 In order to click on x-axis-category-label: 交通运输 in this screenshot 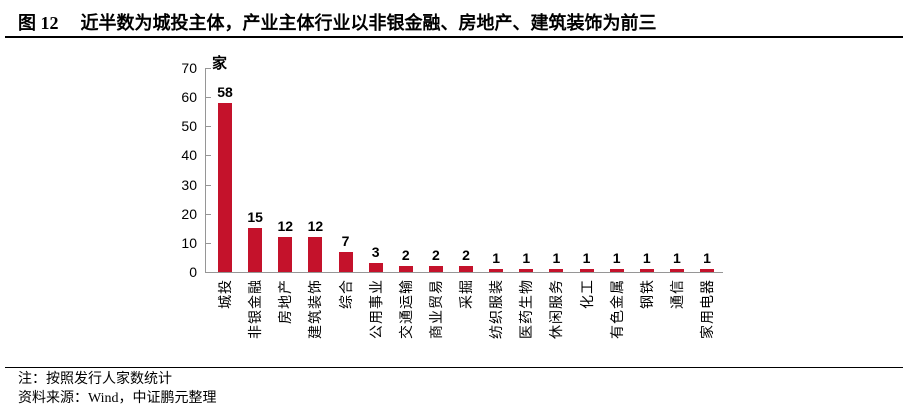, I will do `click(405, 309)`.